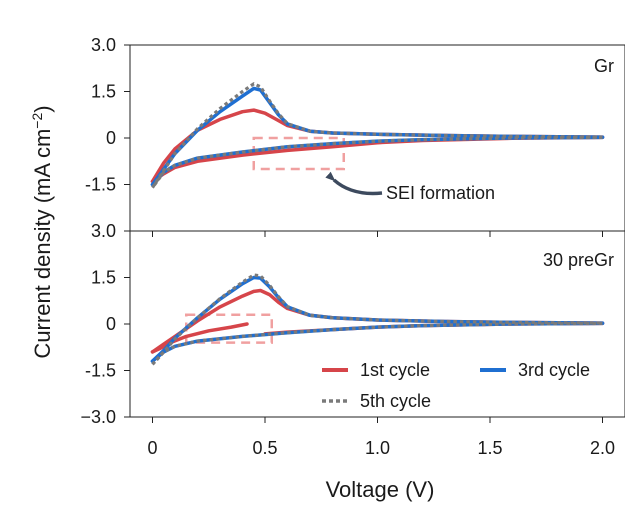  What do you see at coordinates (395, 401) in the screenshot?
I see `legend-label-5th-cycle: 5th cycle` at bounding box center [395, 401].